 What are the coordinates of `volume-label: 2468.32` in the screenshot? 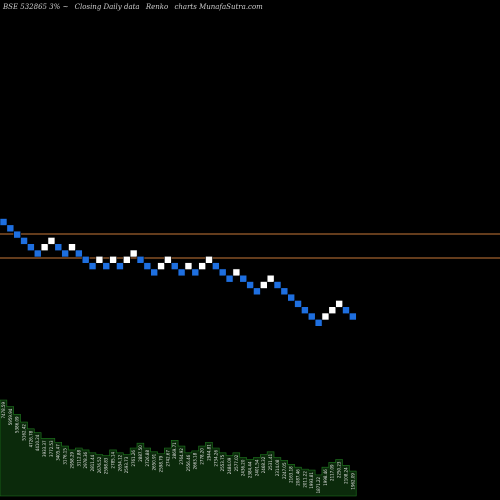 It's located at (263, 464).